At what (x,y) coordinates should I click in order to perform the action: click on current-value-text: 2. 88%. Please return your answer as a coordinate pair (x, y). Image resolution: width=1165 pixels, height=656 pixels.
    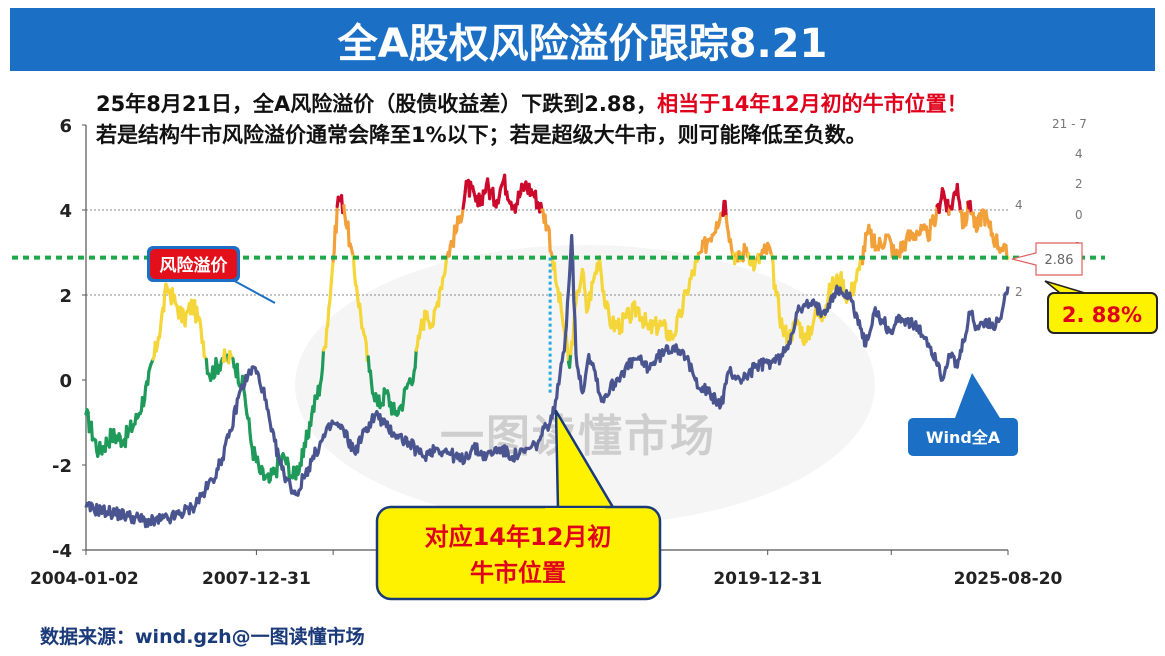
    Looking at the image, I should click on (1102, 315).